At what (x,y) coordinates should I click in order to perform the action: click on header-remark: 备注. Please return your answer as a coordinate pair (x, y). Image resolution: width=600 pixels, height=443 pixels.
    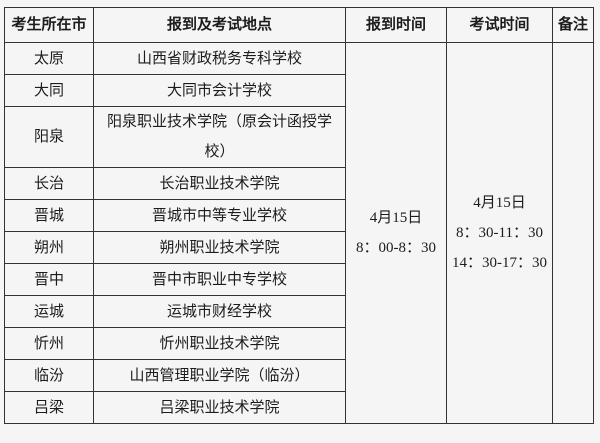
    Looking at the image, I should click on (573, 25).